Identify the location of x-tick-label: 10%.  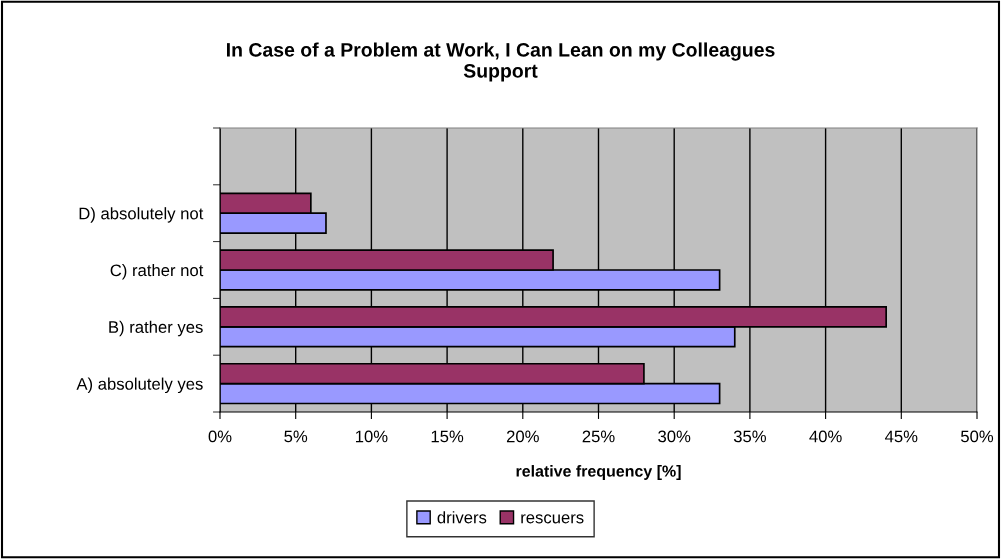
(371, 436).